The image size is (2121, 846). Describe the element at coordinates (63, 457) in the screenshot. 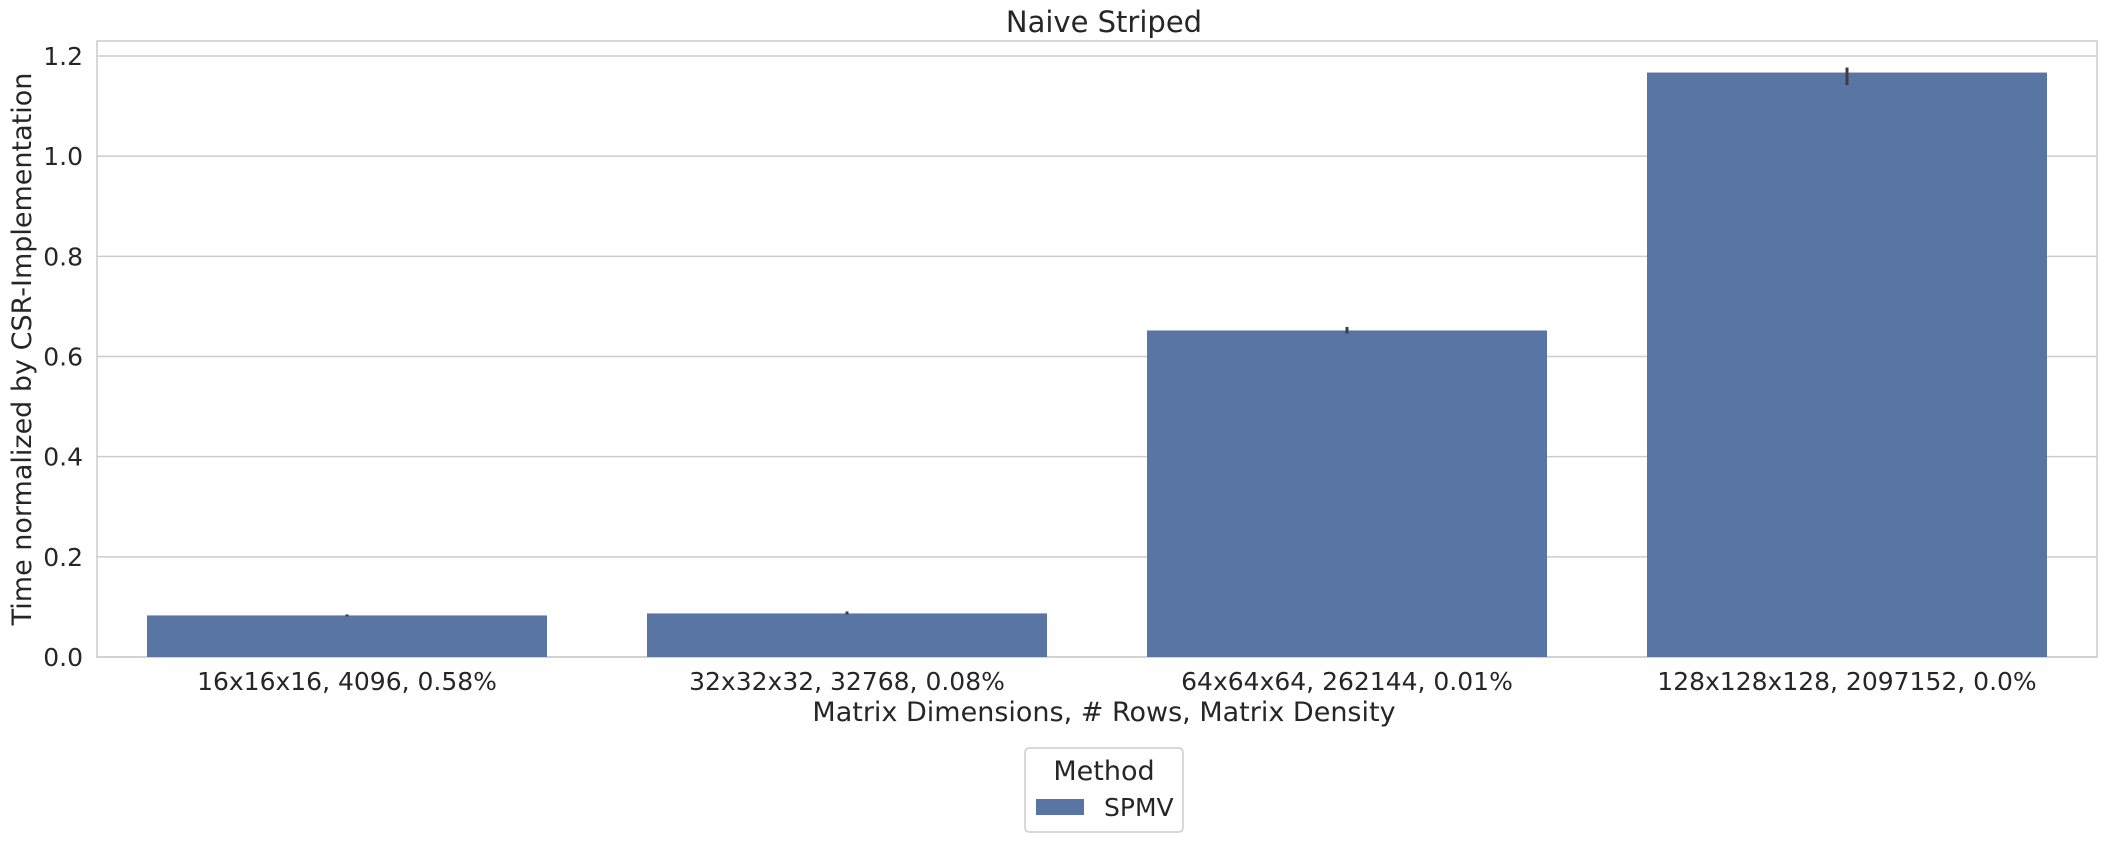

I see `y-tick-label: 0.4` at that location.